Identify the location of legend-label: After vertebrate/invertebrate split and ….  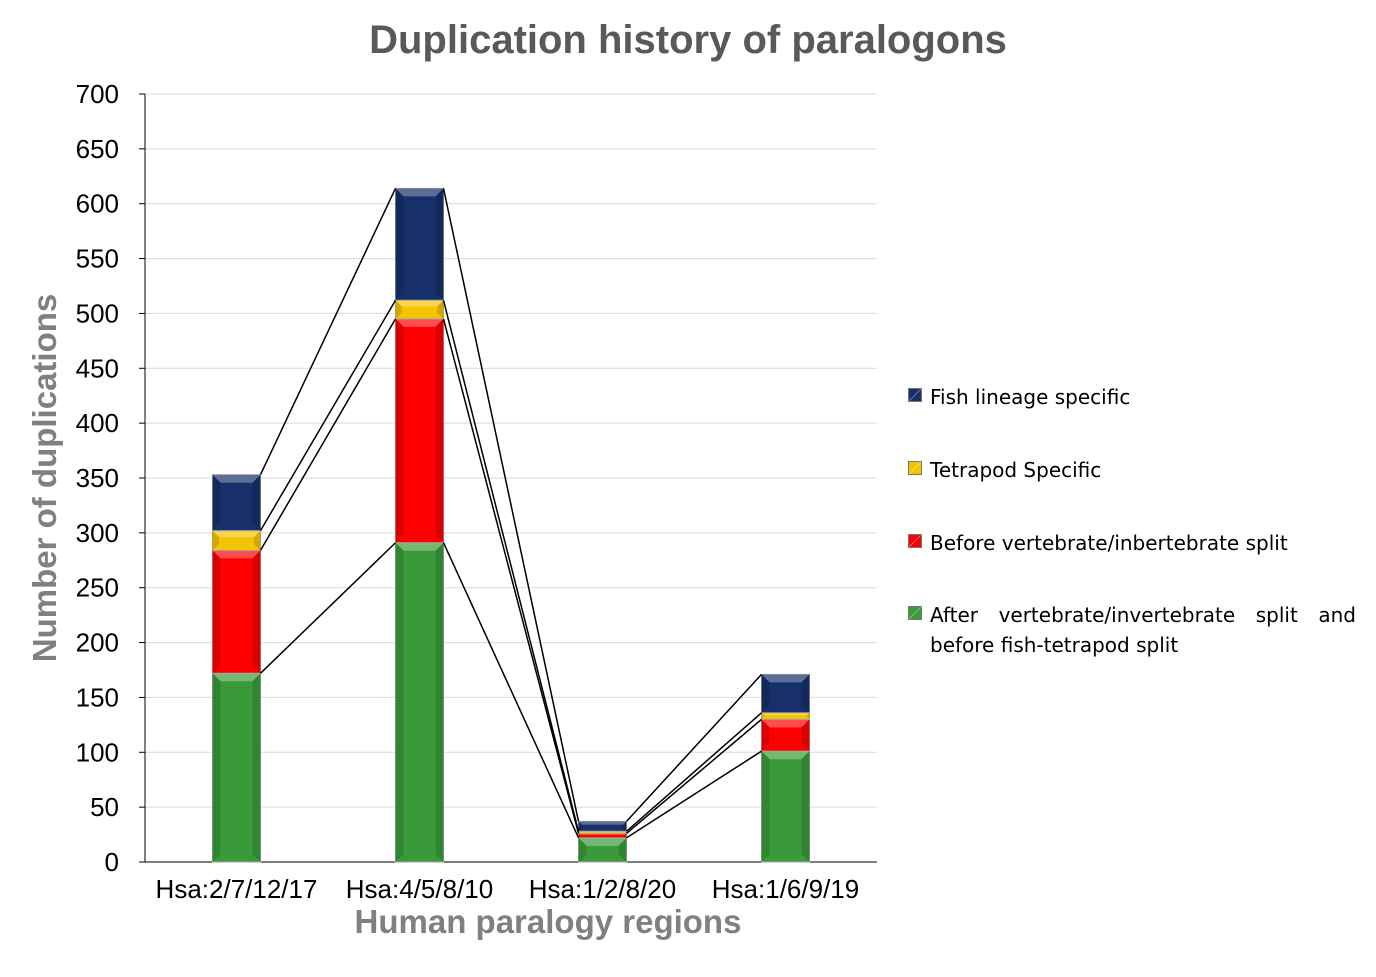
(1143, 630).